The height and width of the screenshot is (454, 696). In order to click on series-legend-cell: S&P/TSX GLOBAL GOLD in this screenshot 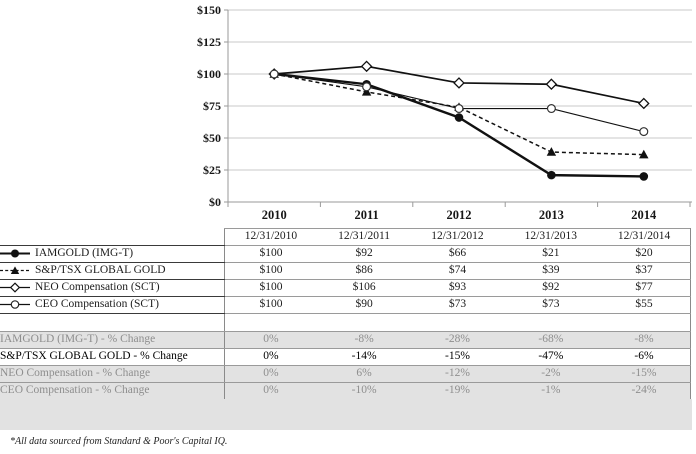, I will do `click(112, 271)`.